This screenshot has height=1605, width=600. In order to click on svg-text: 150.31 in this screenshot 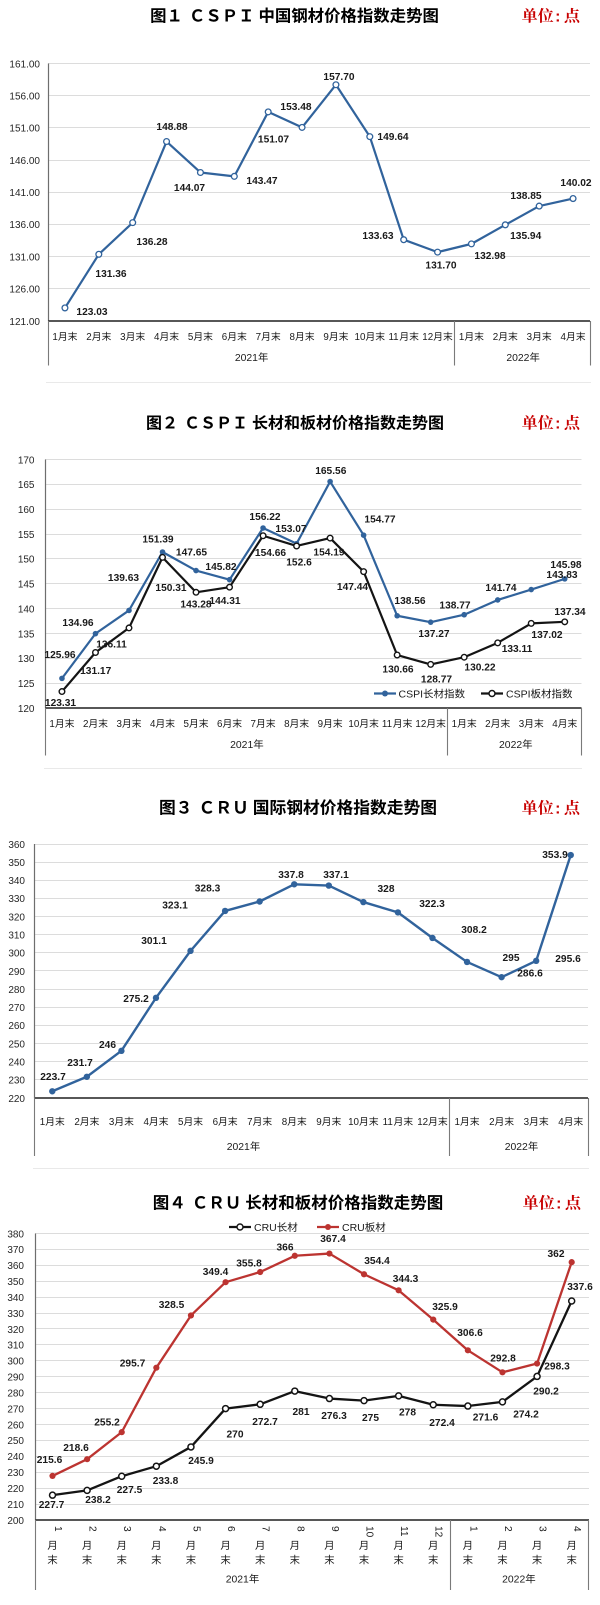, I will do `click(170, 588)`.